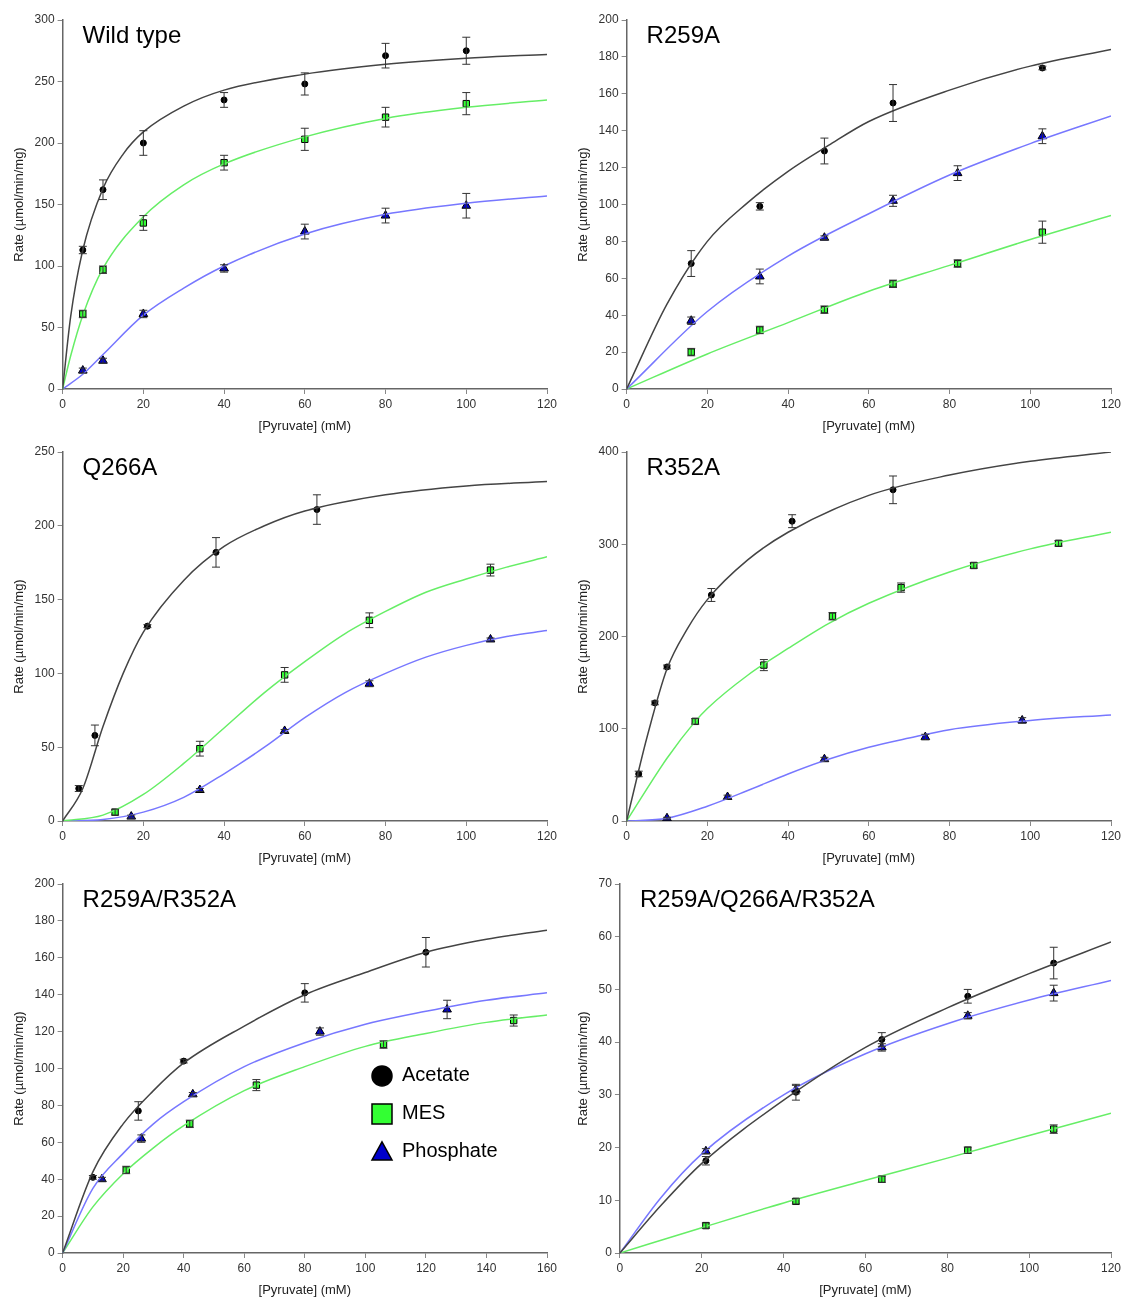  What do you see at coordinates (159, 898) in the screenshot?
I see `chart-title: R259A/R352A` at bounding box center [159, 898].